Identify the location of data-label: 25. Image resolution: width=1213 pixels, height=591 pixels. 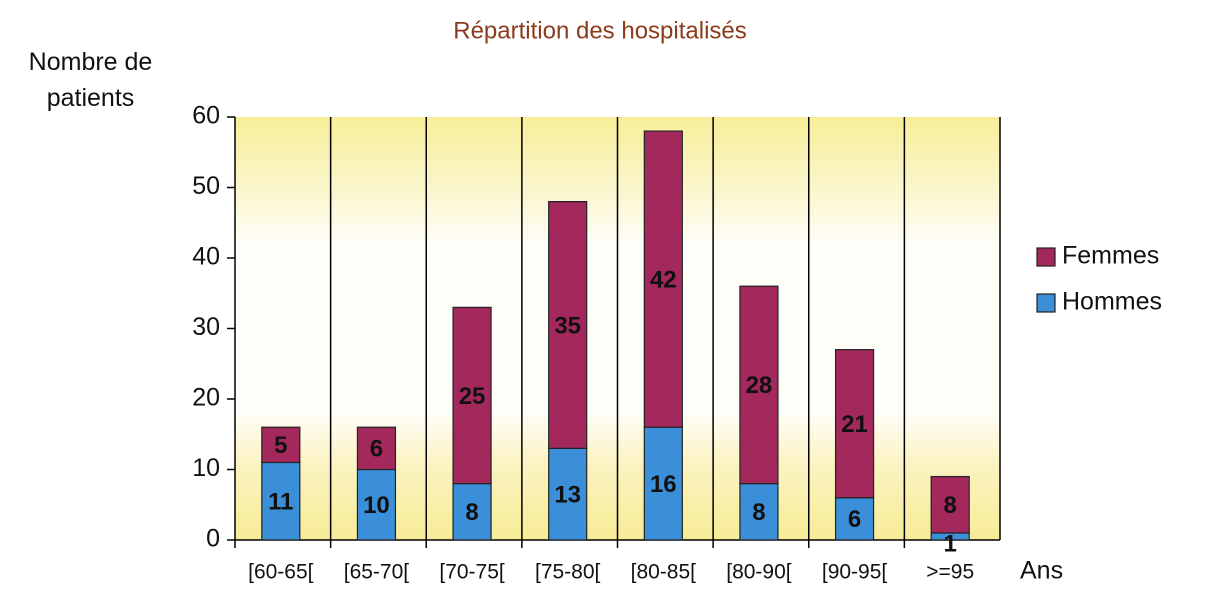
(472, 396).